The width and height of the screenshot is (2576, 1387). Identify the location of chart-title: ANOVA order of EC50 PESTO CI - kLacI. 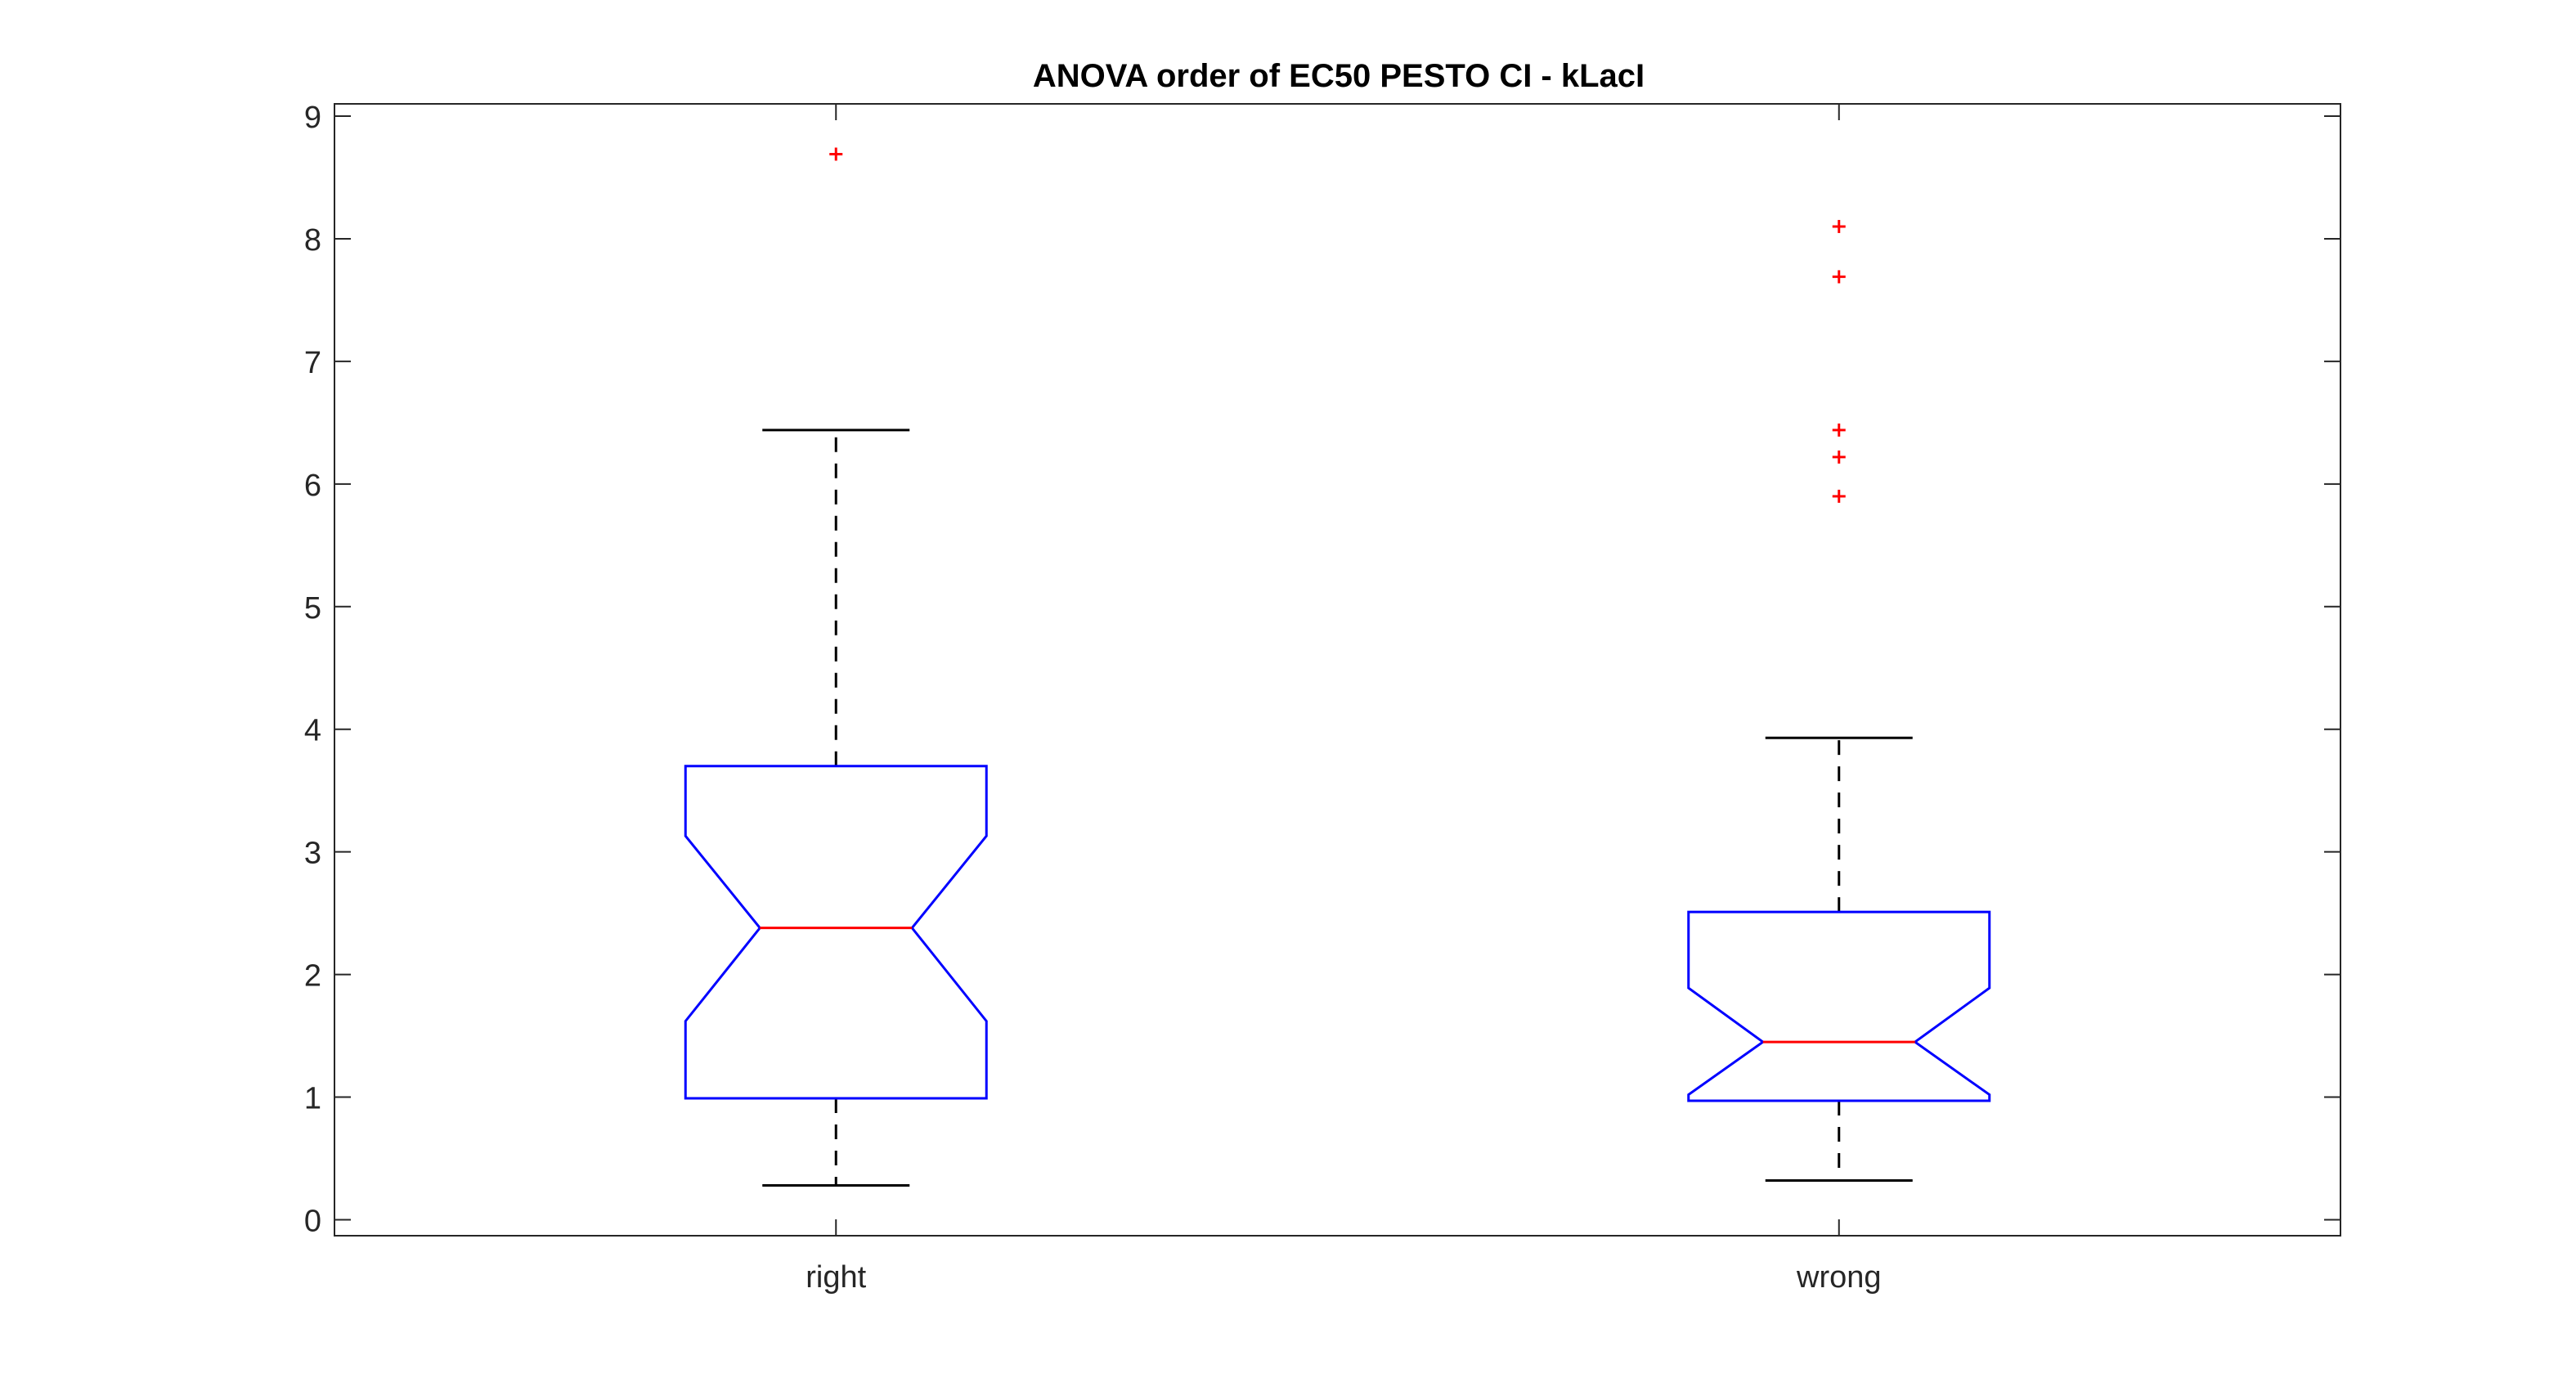
(1339, 76).